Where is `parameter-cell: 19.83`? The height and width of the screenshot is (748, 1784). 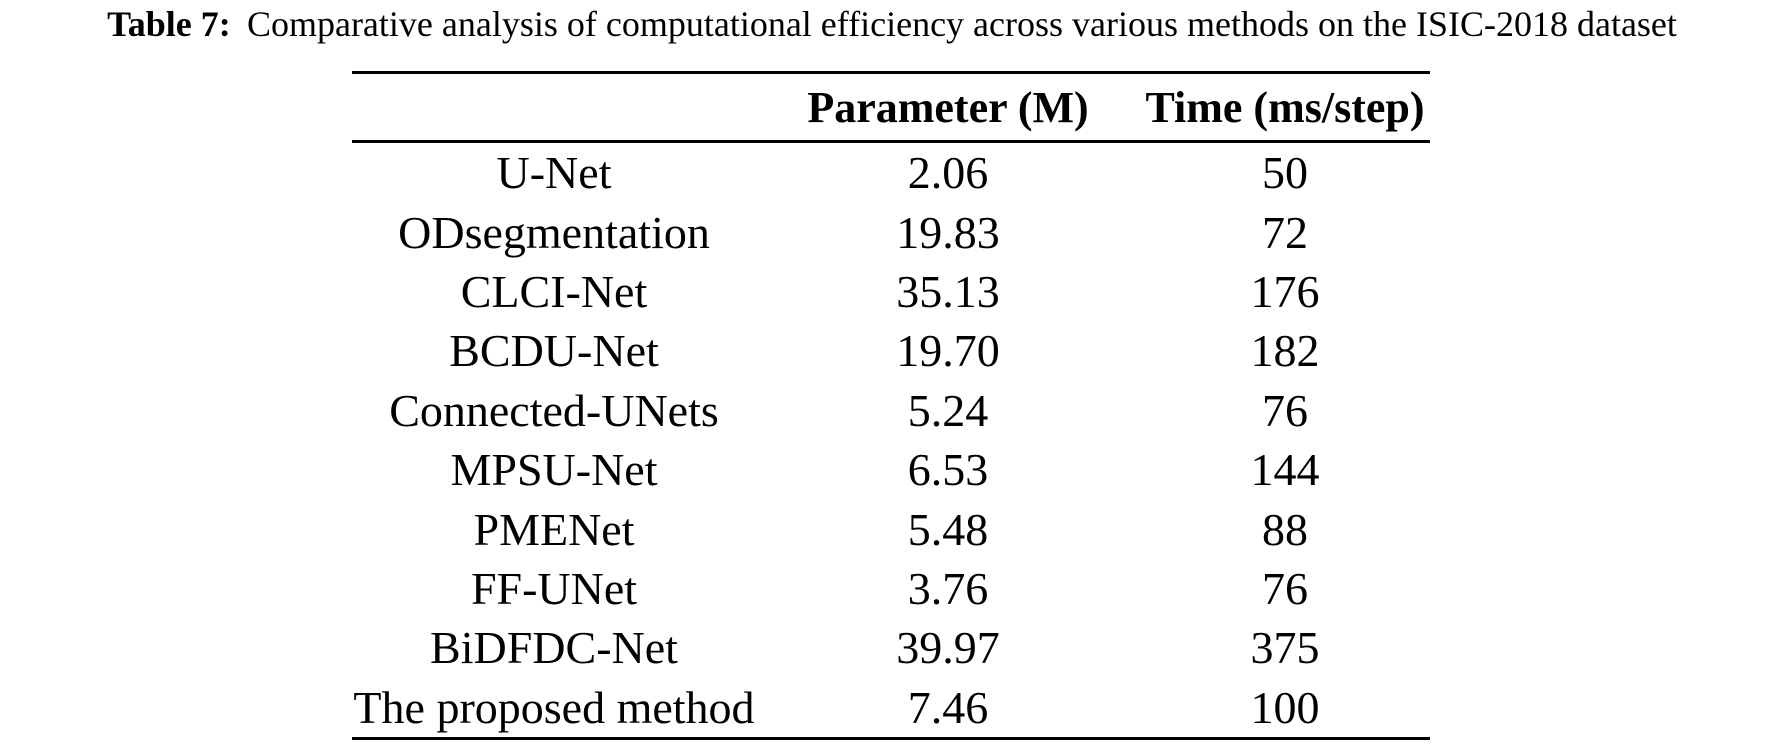
parameter-cell: 19.83 is located at coordinates (948, 232).